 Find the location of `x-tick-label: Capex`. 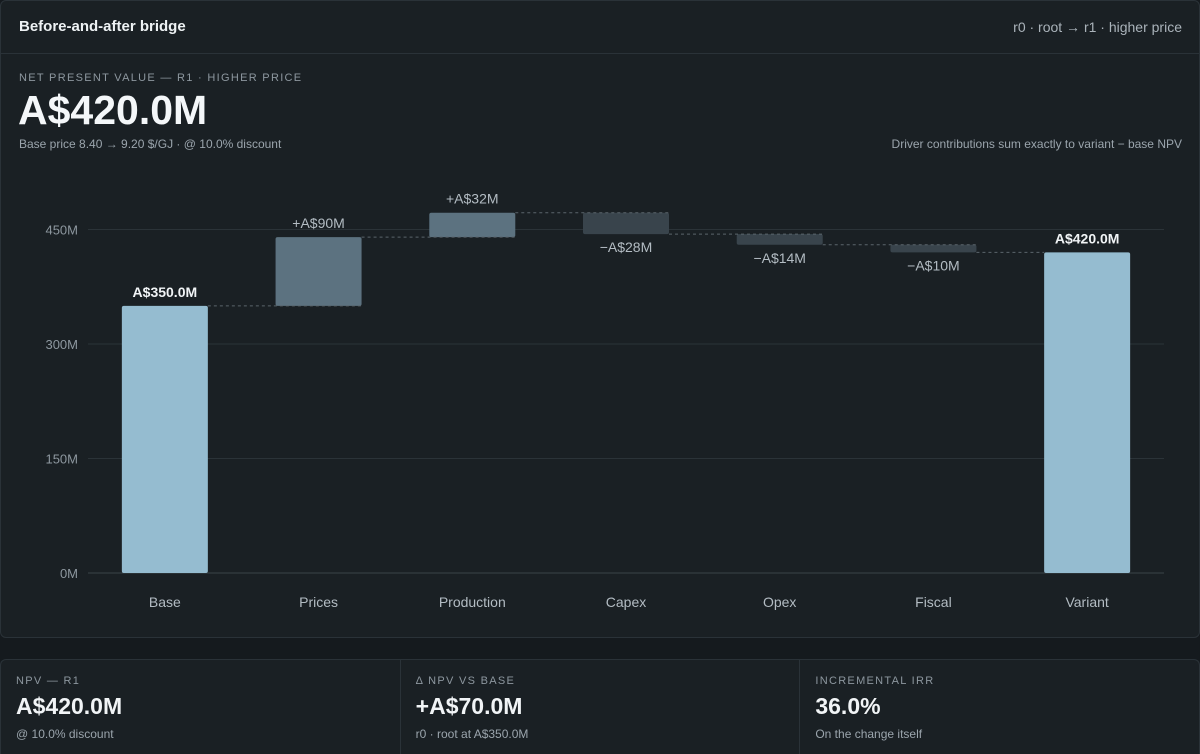

x-tick-label: Capex is located at coordinates (626, 602).